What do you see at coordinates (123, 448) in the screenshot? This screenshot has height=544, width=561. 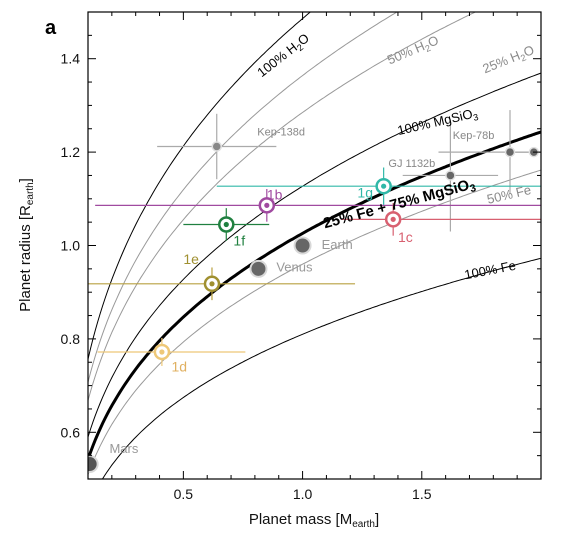 I see `label-mars: Mars` at bounding box center [123, 448].